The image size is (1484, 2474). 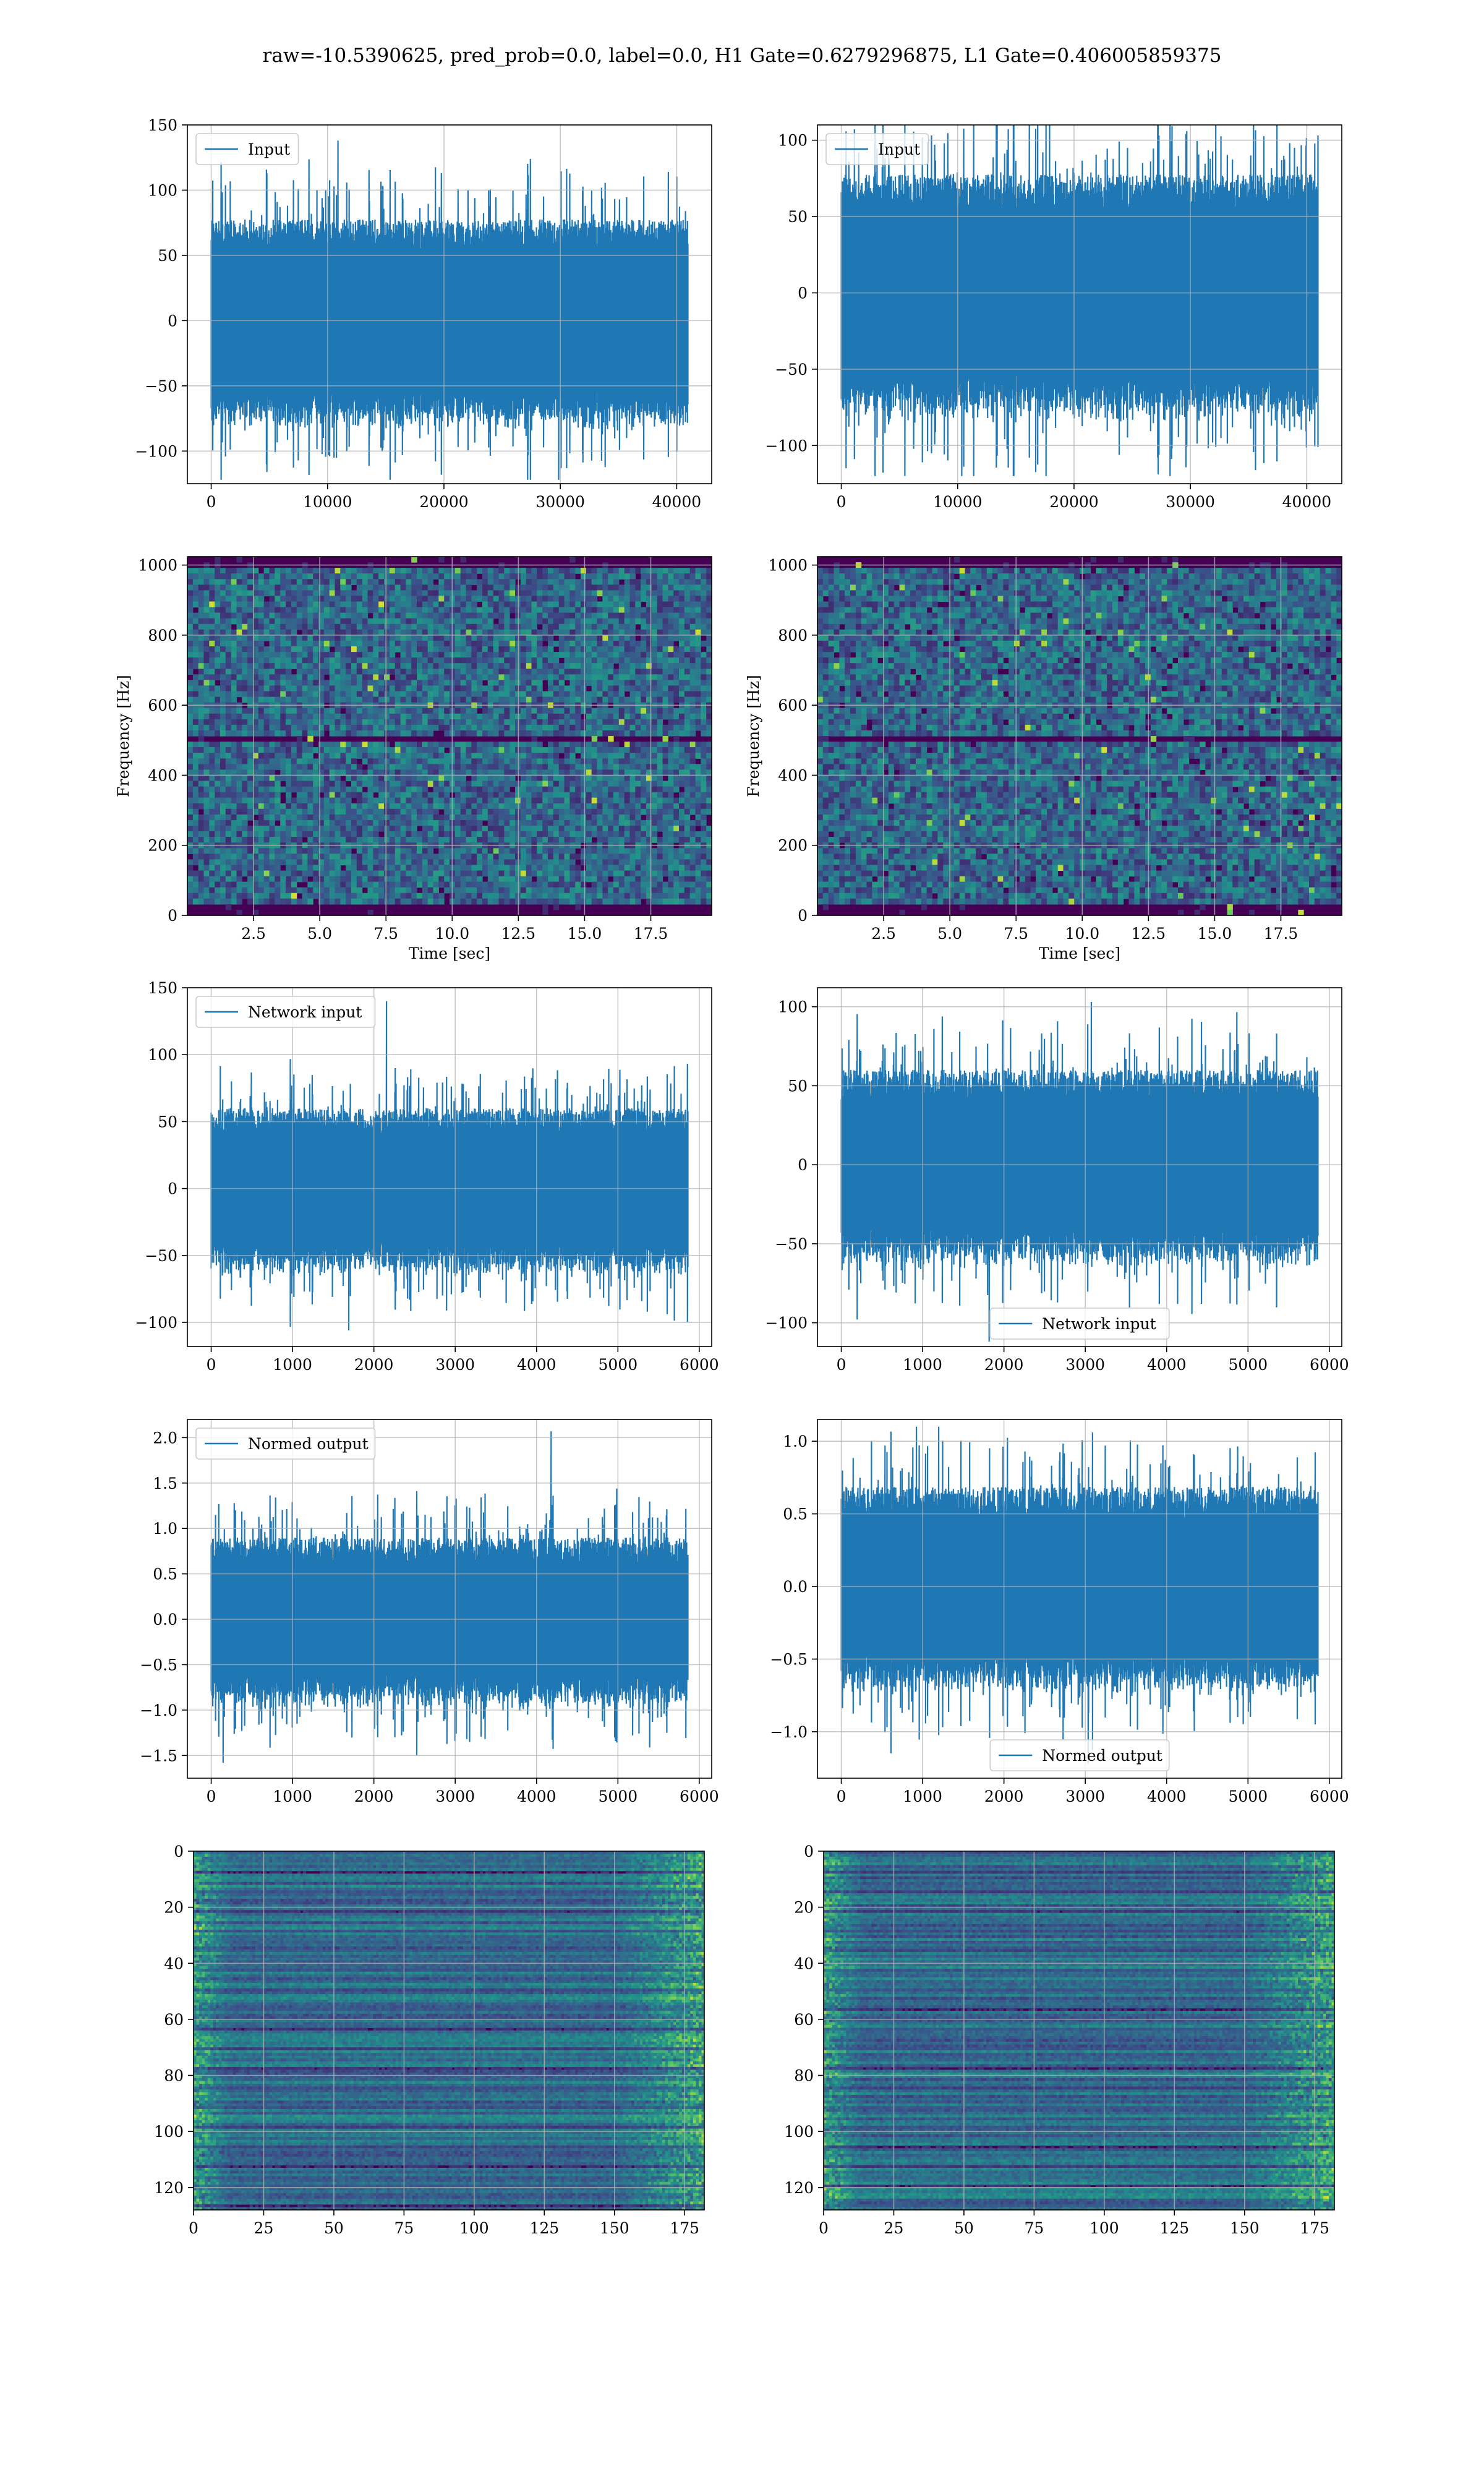 I want to click on l1-normed-output-legend: Normed output, so click(x=1079, y=1755).